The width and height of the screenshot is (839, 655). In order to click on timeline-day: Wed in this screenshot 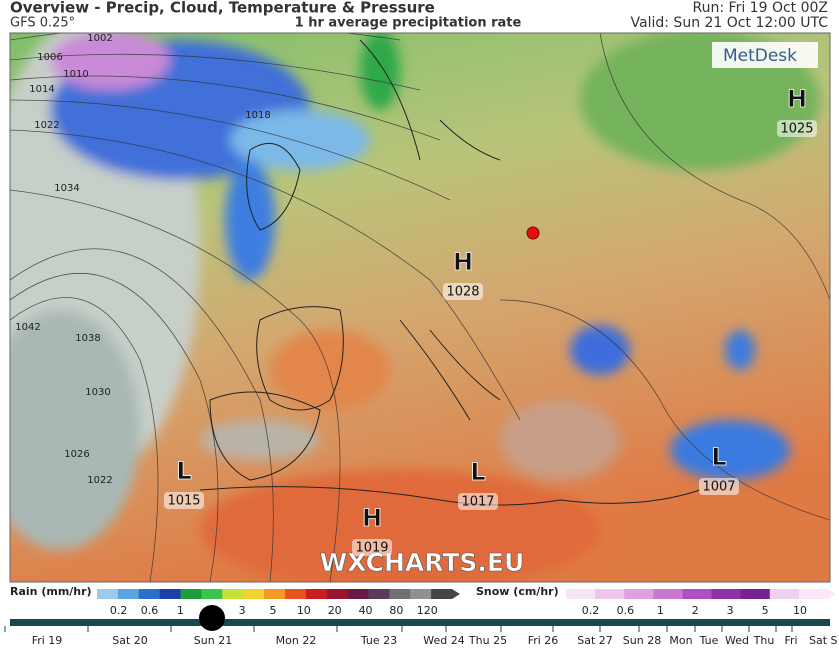, I will do `click(737, 640)`.